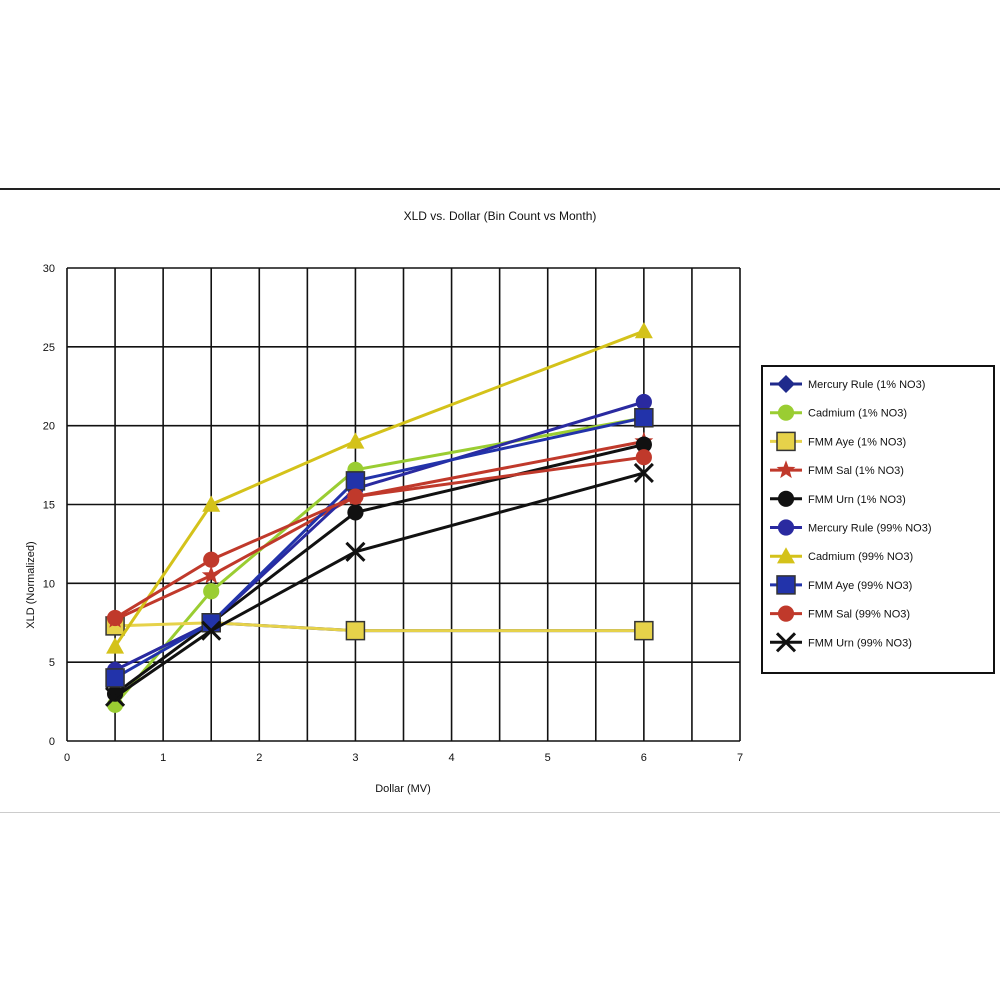 The image size is (1000, 1000). Describe the element at coordinates (860, 643) in the screenshot. I see `legend-label: FMM Urn (99% NO3)` at that location.